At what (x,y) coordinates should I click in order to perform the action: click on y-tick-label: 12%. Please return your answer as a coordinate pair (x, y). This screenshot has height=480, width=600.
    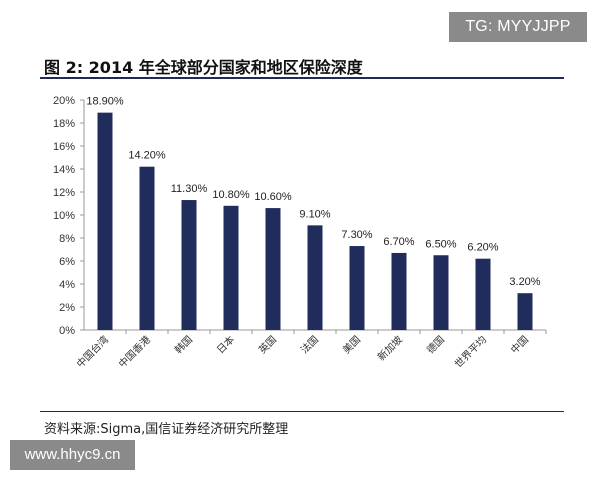
    Looking at the image, I should click on (64, 193).